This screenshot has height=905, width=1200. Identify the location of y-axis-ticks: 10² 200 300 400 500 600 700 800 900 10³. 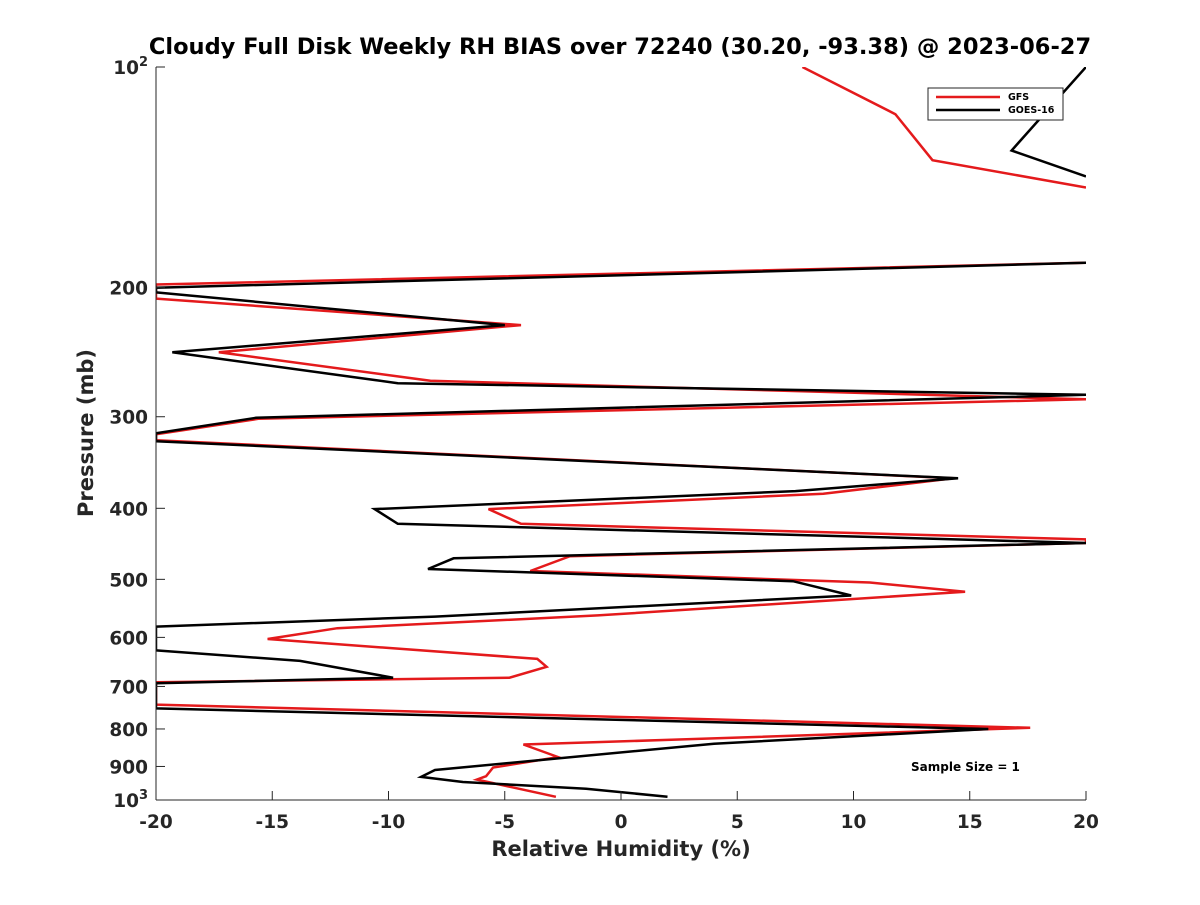
(137, 433).